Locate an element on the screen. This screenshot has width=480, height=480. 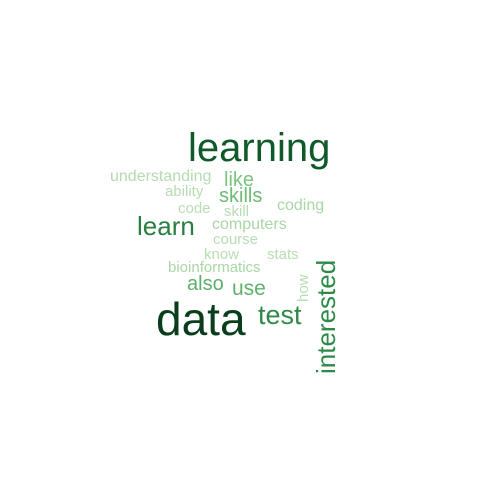
word-computers: computers is located at coordinates (249, 224).